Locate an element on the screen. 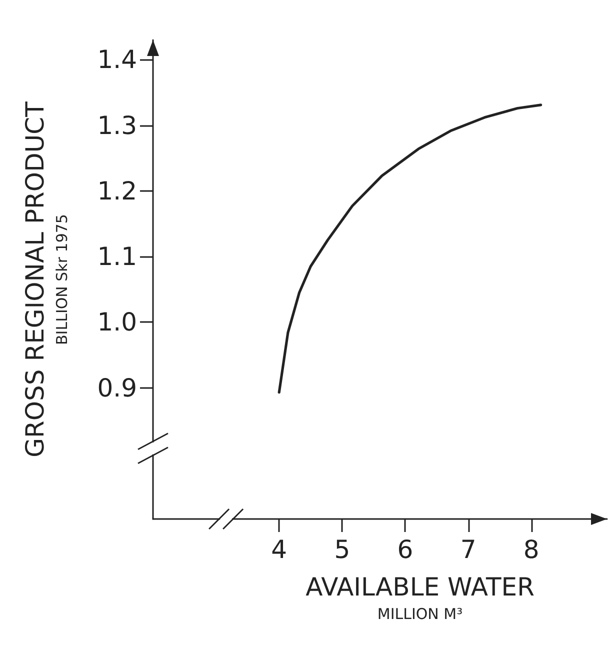  y-tick-label: 1.3 is located at coordinates (117, 125).